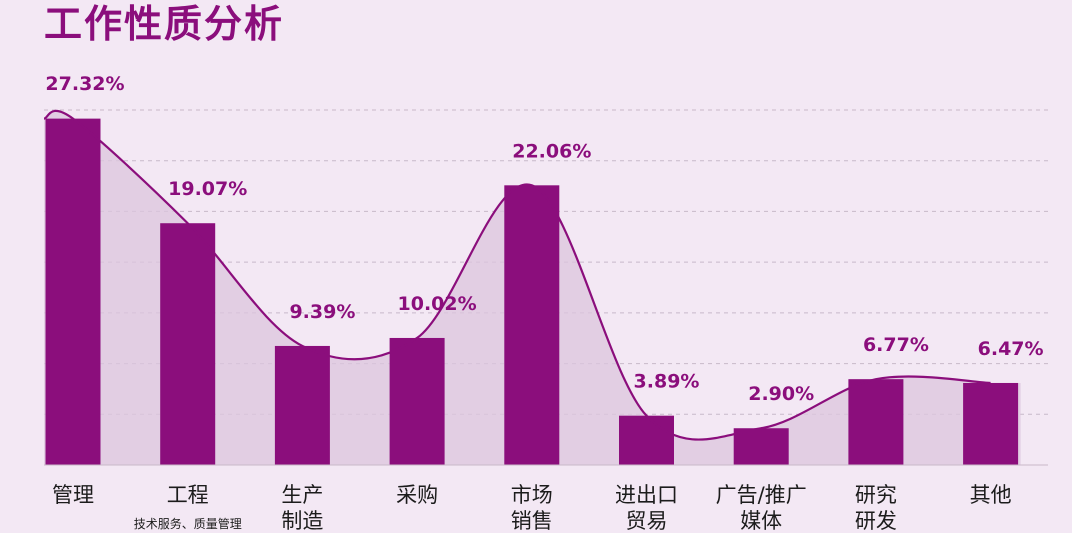 Image resolution: width=1072 pixels, height=533 pixels. I want to click on chart-title: 工作性质分析, so click(164, 24).